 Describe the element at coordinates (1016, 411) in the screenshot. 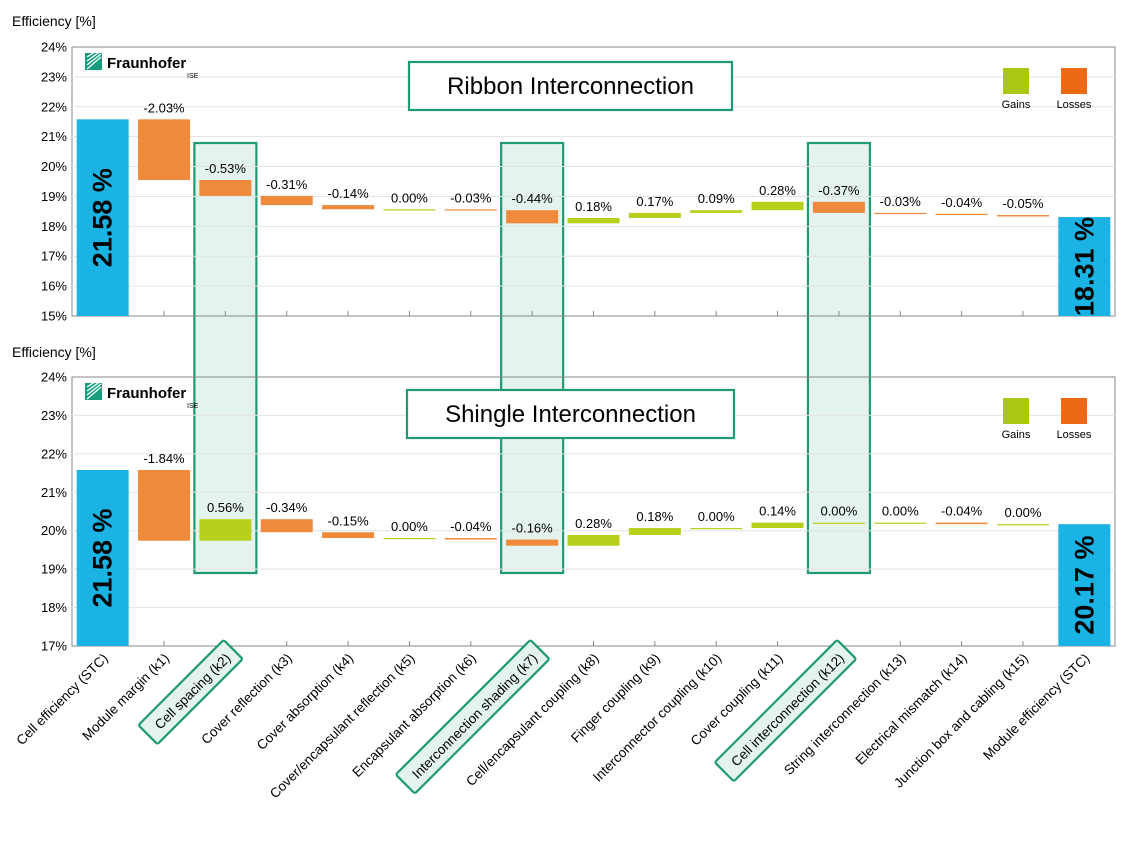

I see `legend-gains-swatch` at that location.